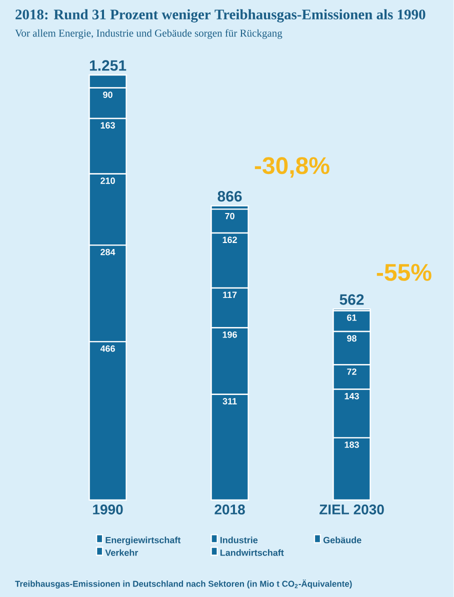 Image resolution: width=454 pixels, height=597 pixels. Describe the element at coordinates (239, 540) in the screenshot. I see `legend-label: Industrie` at that location.